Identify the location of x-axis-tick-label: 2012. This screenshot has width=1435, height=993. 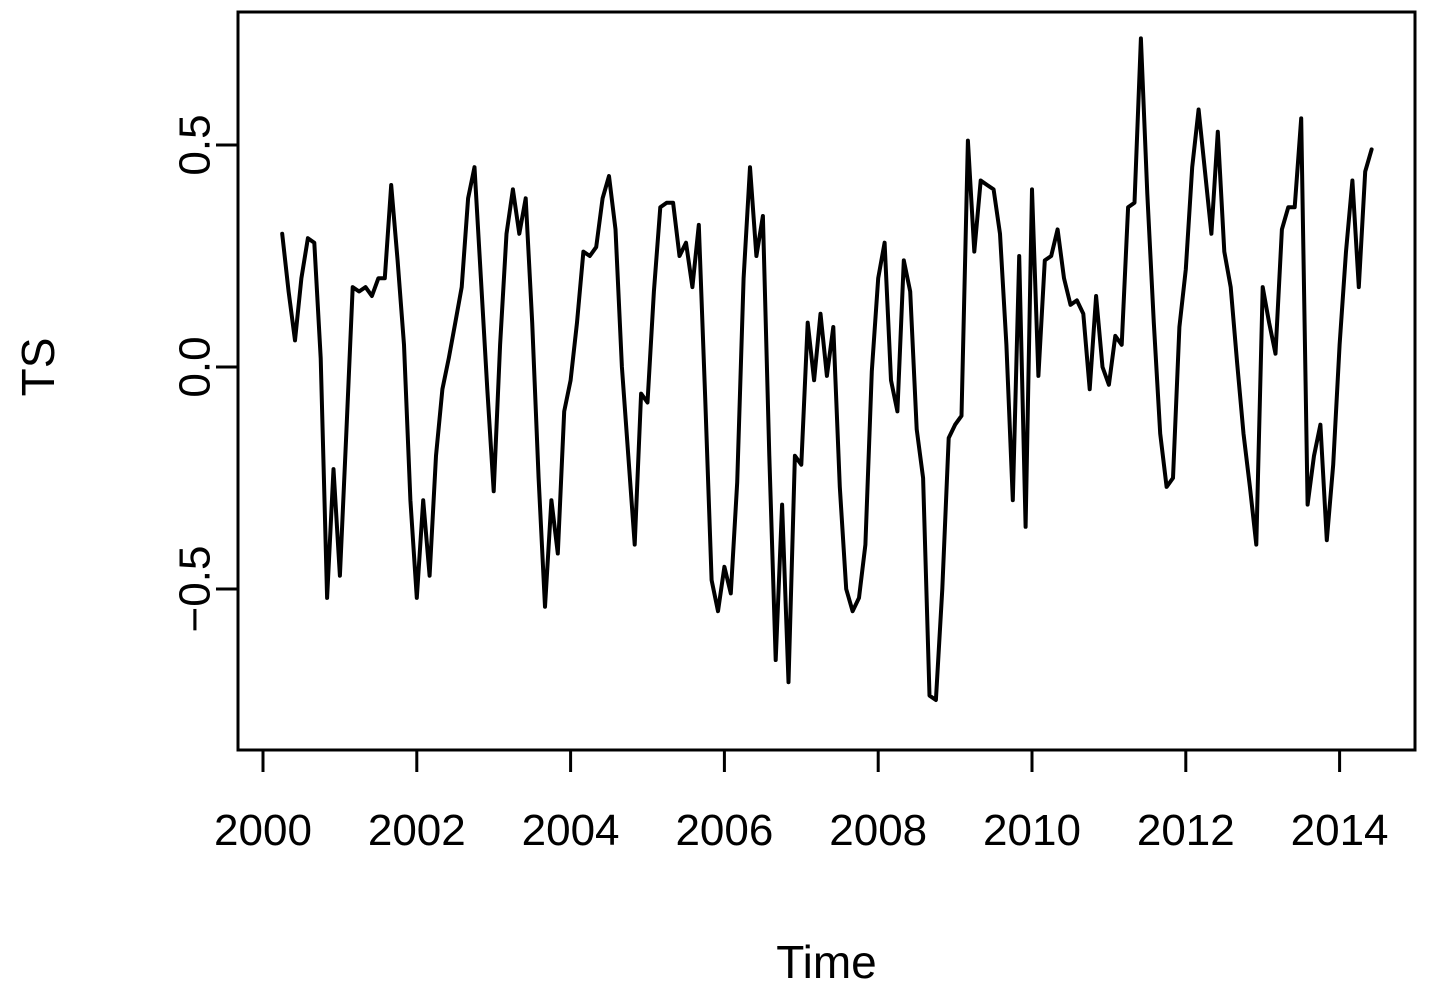
(1186, 830).